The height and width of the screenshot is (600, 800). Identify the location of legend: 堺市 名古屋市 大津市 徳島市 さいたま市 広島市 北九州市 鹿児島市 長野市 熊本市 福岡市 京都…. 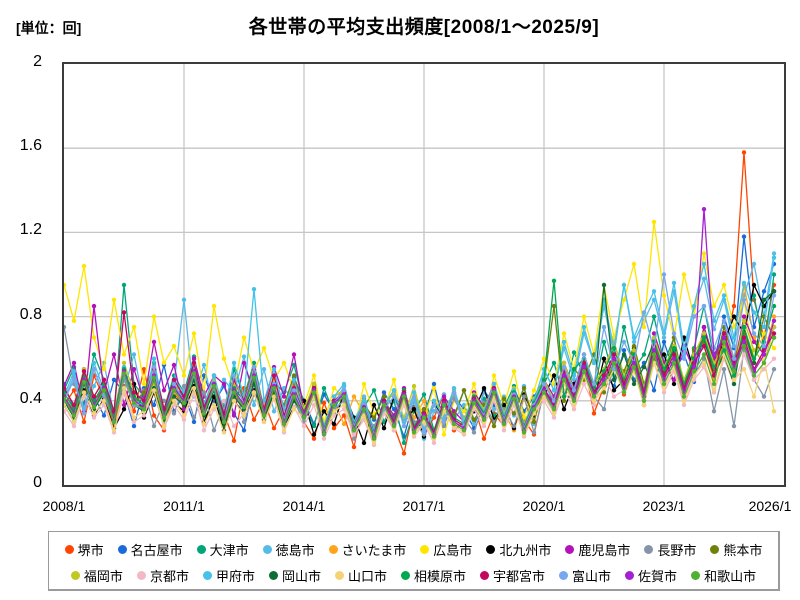
(414, 561).